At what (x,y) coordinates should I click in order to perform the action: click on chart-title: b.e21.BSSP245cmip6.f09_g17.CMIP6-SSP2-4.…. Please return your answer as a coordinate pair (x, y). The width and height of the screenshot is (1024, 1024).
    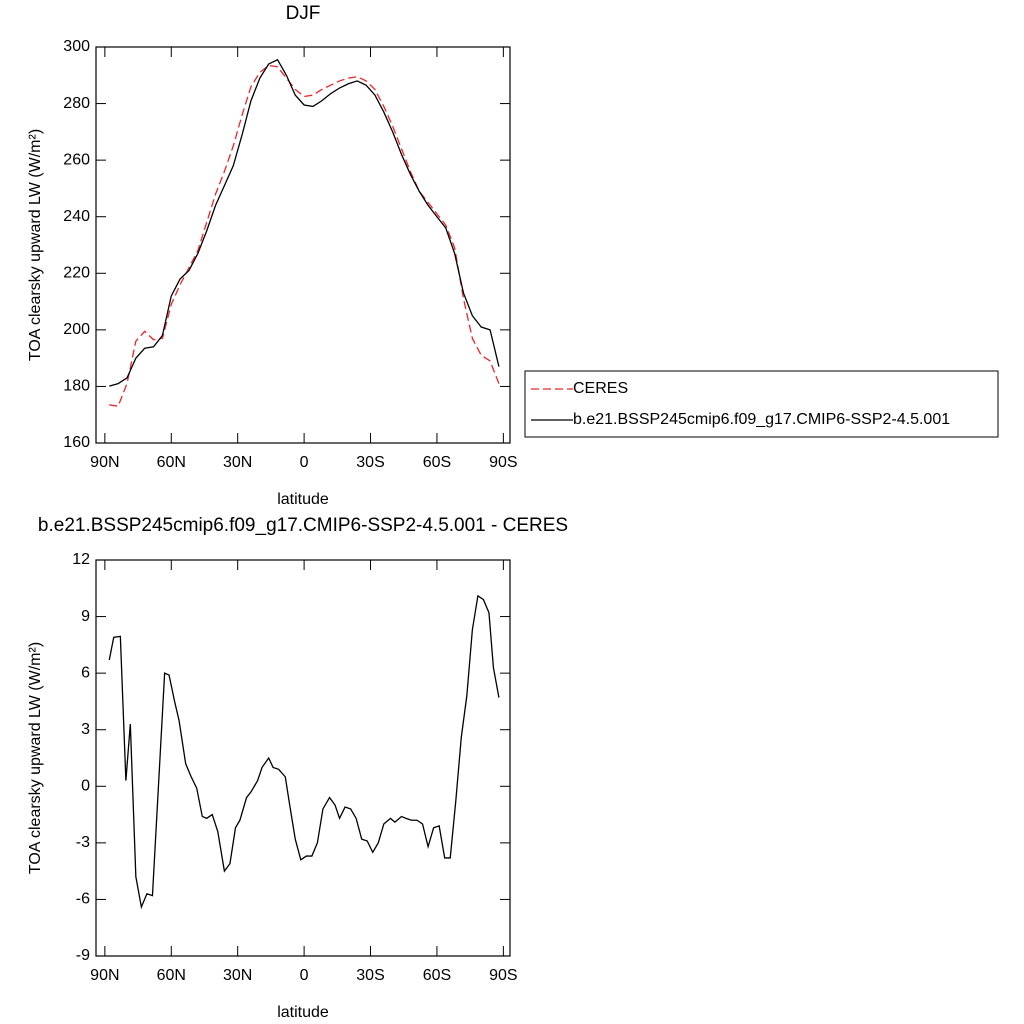
    Looking at the image, I should click on (303, 525).